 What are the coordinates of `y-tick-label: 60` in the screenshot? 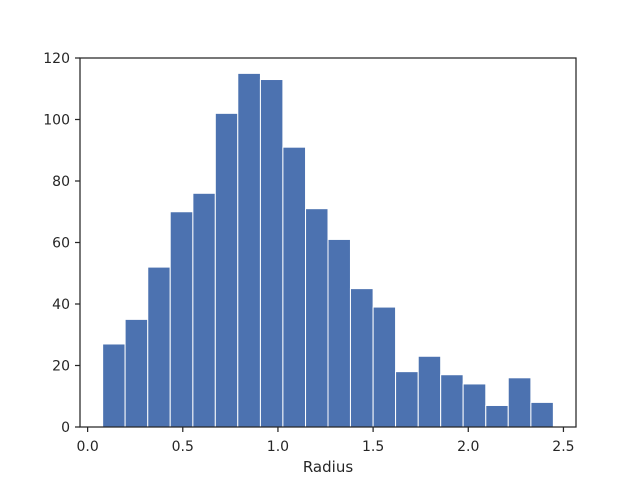 It's located at (61, 244).